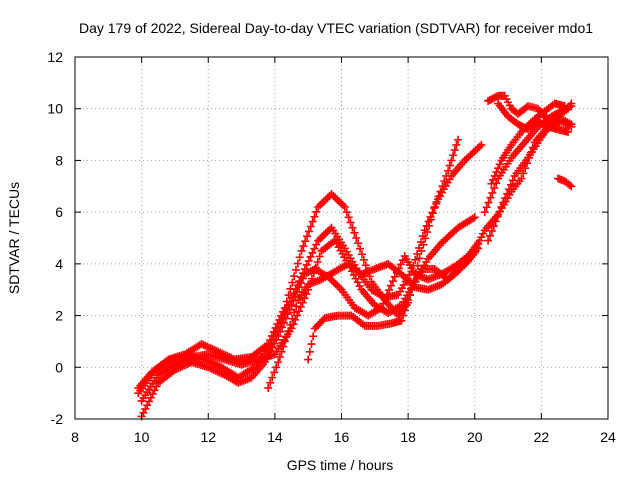 The width and height of the screenshot is (640, 480). What do you see at coordinates (275, 437) in the screenshot?
I see `x-tick-label: 14` at bounding box center [275, 437].